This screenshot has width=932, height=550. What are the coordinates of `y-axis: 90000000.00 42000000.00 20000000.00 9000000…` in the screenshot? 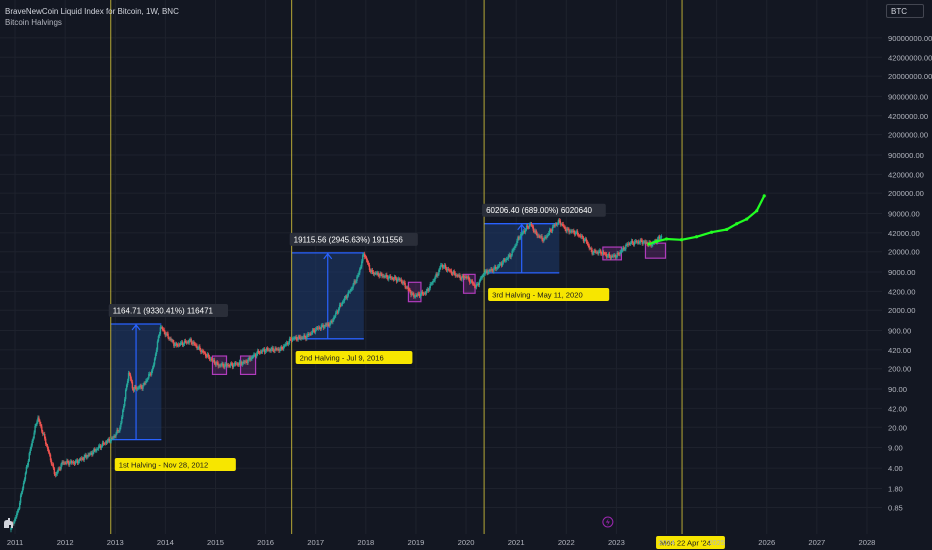 It's located at (910, 273).